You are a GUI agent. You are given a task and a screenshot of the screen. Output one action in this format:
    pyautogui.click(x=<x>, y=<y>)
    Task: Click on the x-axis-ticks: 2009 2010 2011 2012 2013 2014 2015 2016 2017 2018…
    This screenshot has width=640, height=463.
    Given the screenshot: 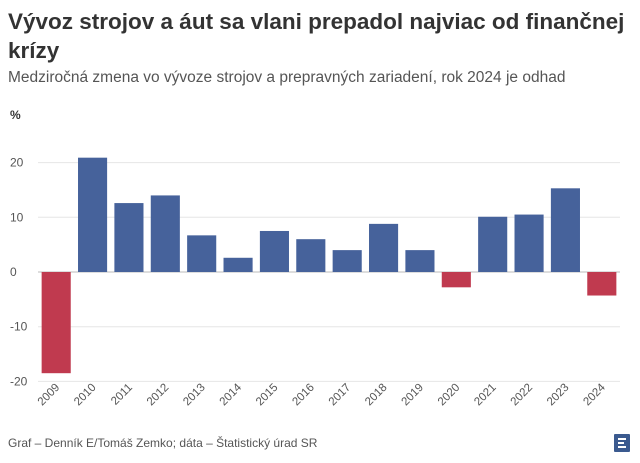 What is the action you would take?
    pyautogui.click(x=322, y=394)
    